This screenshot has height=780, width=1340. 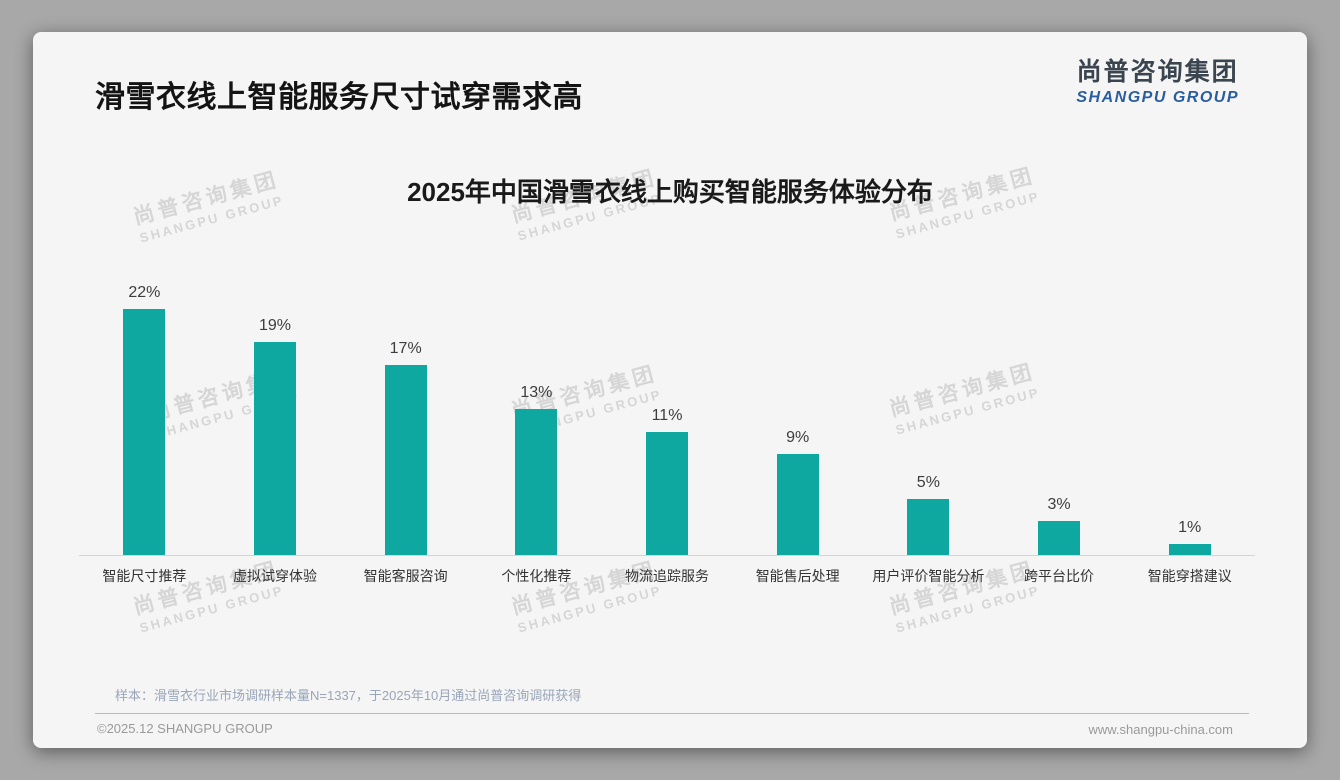 I want to click on bar-value-label: 11%, so click(x=667, y=415).